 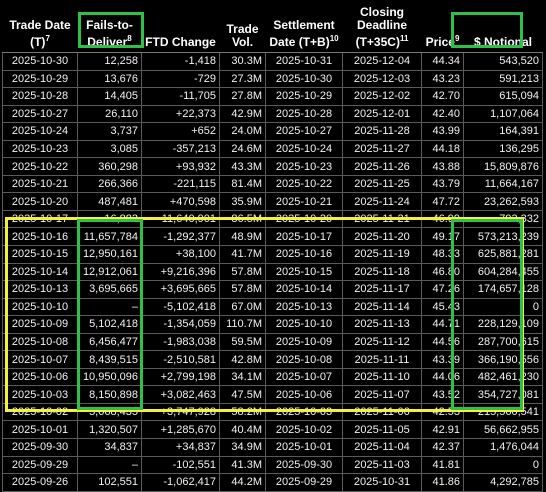 What do you see at coordinates (382, 272) in the screenshot?
I see `cell-closing-deadline: 2025-11-18` at bounding box center [382, 272].